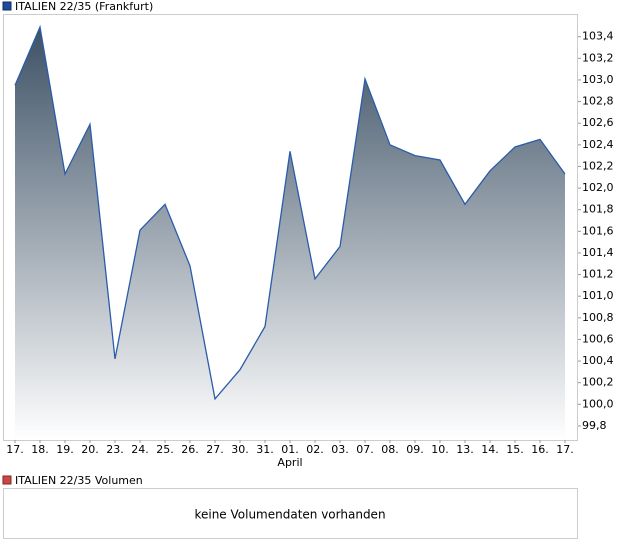  I want to click on y-tick-label: 100,2, so click(598, 382).